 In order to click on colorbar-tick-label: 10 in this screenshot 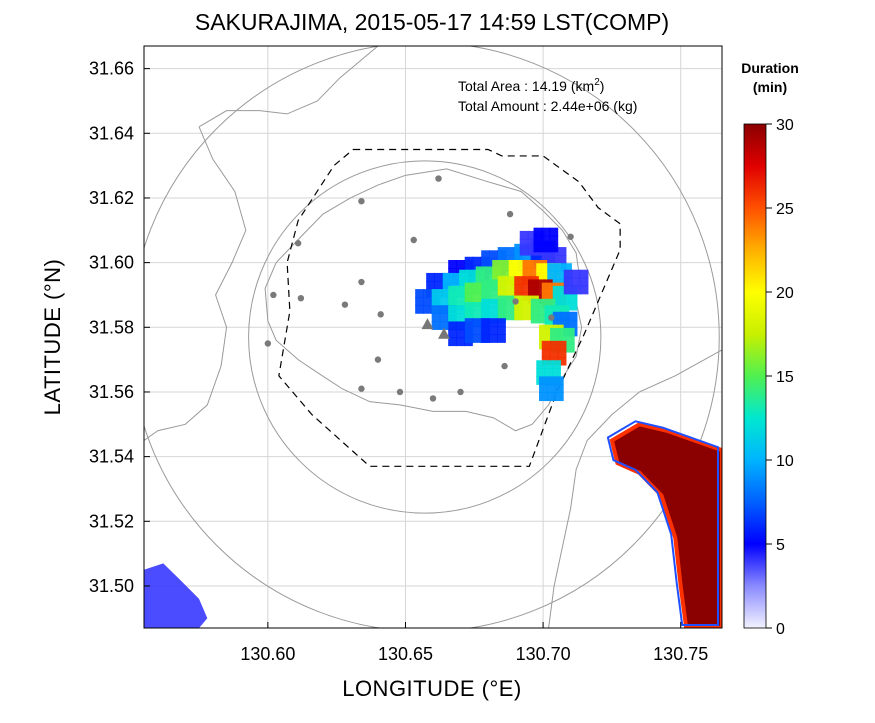, I will do `click(785, 461)`.